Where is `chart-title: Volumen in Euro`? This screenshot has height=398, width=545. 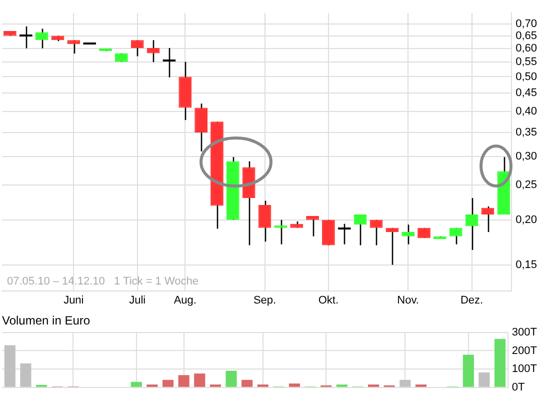
chart-title: Volumen in Euro is located at coordinates (46, 321).